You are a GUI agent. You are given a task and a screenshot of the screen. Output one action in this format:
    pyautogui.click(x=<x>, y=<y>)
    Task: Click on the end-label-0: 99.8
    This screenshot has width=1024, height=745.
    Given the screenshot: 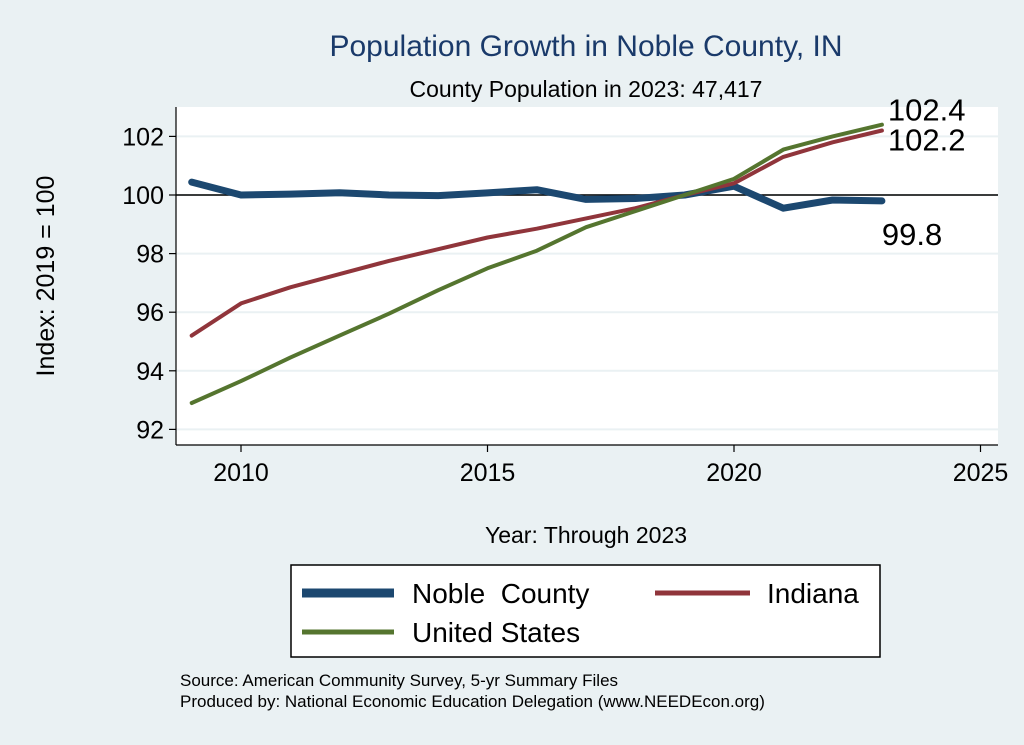 What is the action you would take?
    pyautogui.click(x=912, y=234)
    